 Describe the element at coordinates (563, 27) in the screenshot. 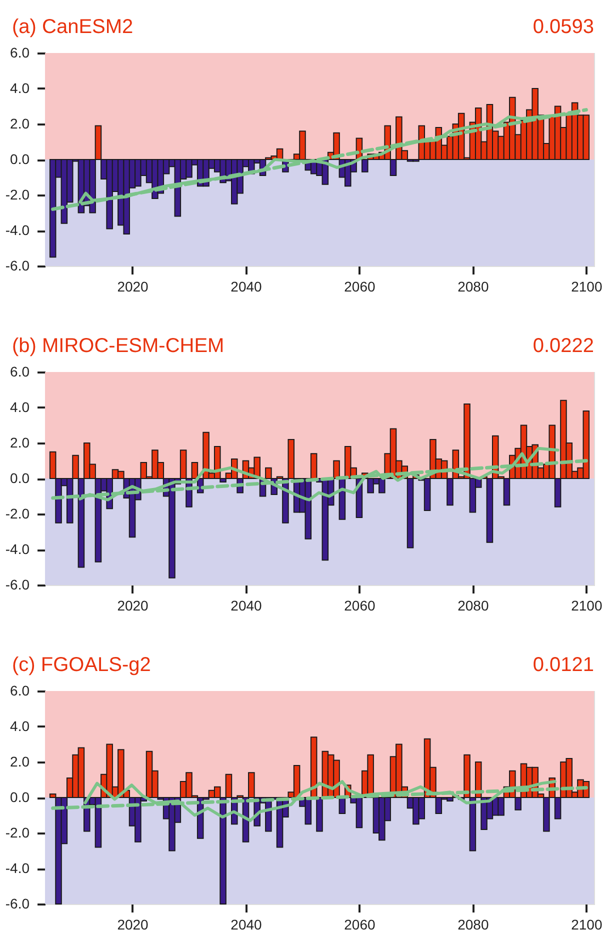

I see `text: 0.0593` at that location.